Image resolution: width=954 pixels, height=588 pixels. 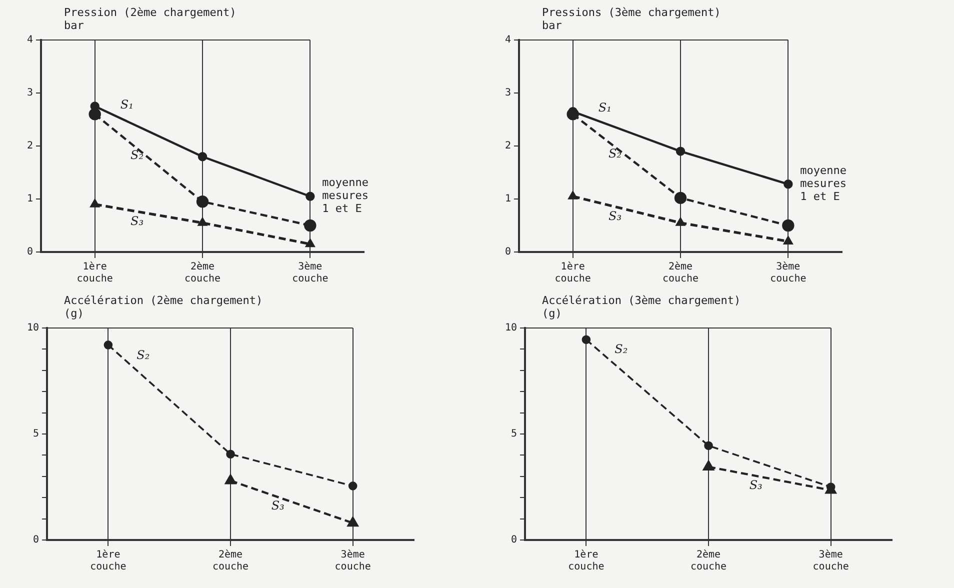 What do you see at coordinates (150, 12) in the screenshot?
I see `chart-title: Pression (2ème chargement)` at bounding box center [150, 12].